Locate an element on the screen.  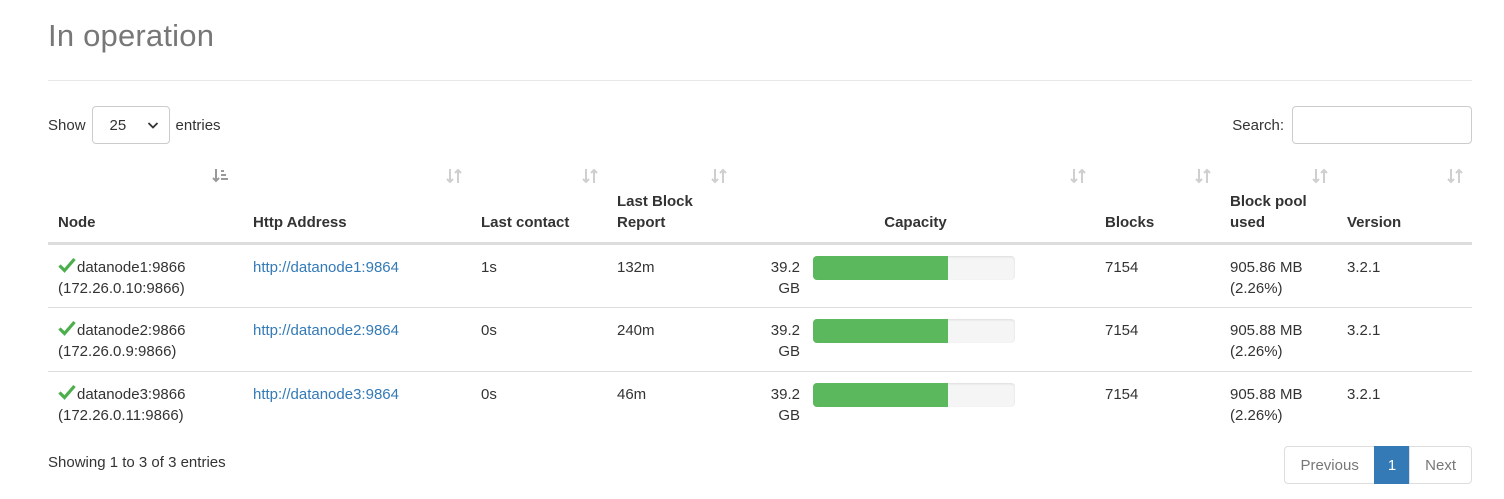
col-header-capacity: Capacity is located at coordinates (915, 204).